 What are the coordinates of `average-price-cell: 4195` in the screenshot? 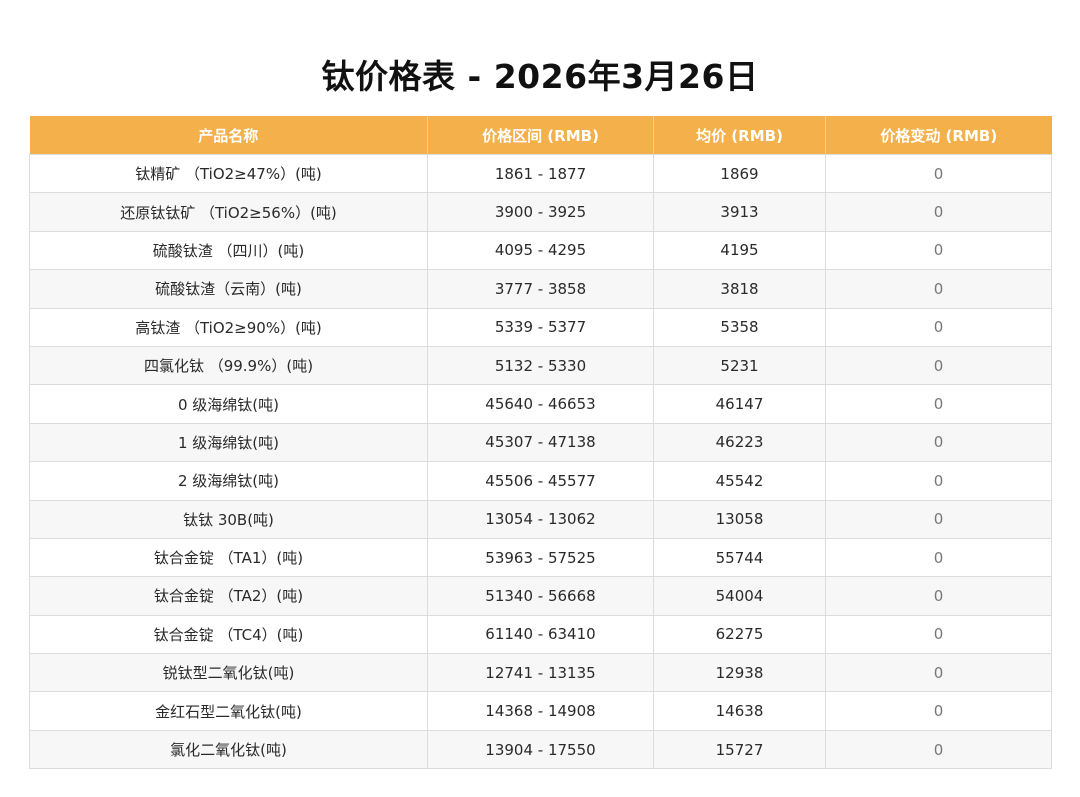 It's located at (739, 250).